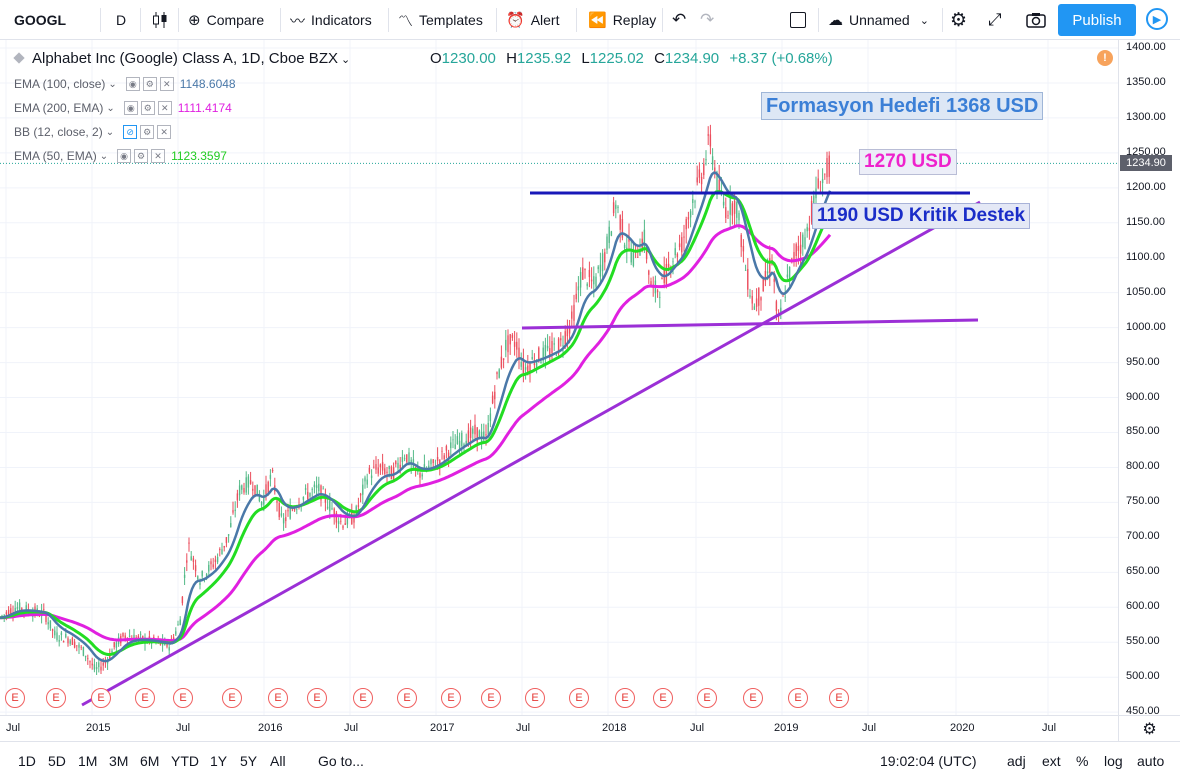  I want to click on event-letter: E, so click(798, 698).